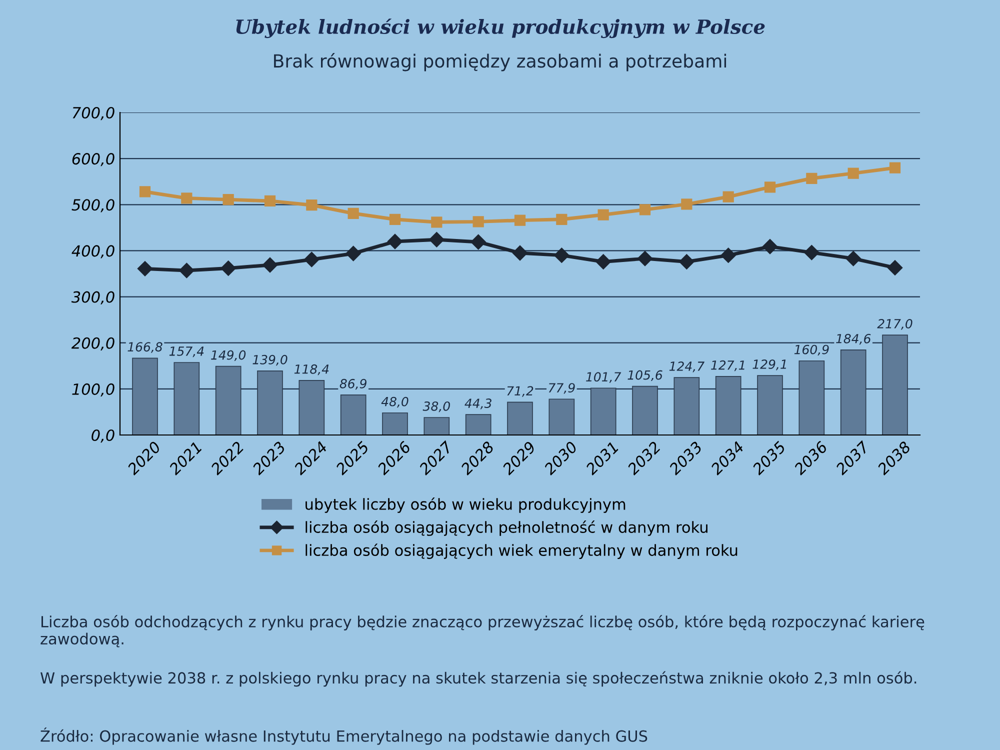 Image resolution: width=1000 pixels, height=750 pixels. What do you see at coordinates (228, 356) in the screenshot?
I see `data-label: 149,0` at bounding box center [228, 356].